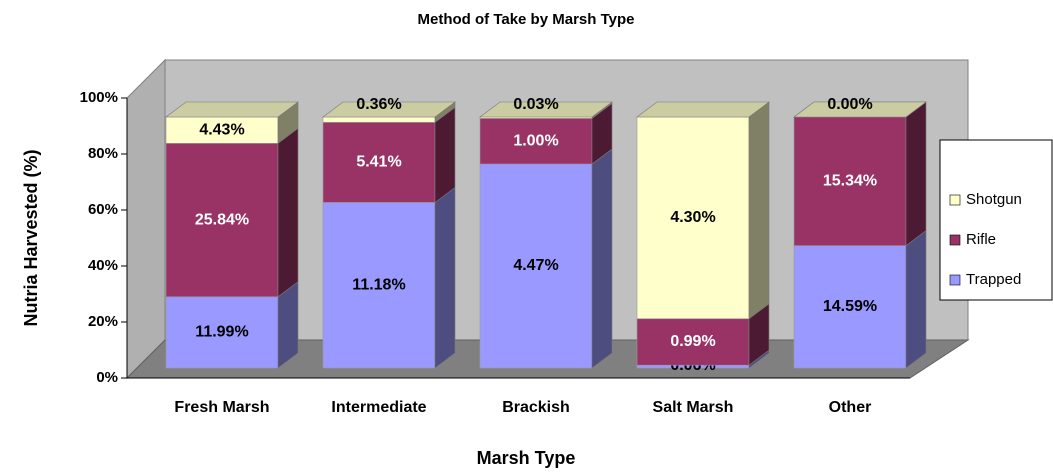 This screenshot has height=474, width=1053. I want to click on data-label: 15.34%, so click(850, 181).